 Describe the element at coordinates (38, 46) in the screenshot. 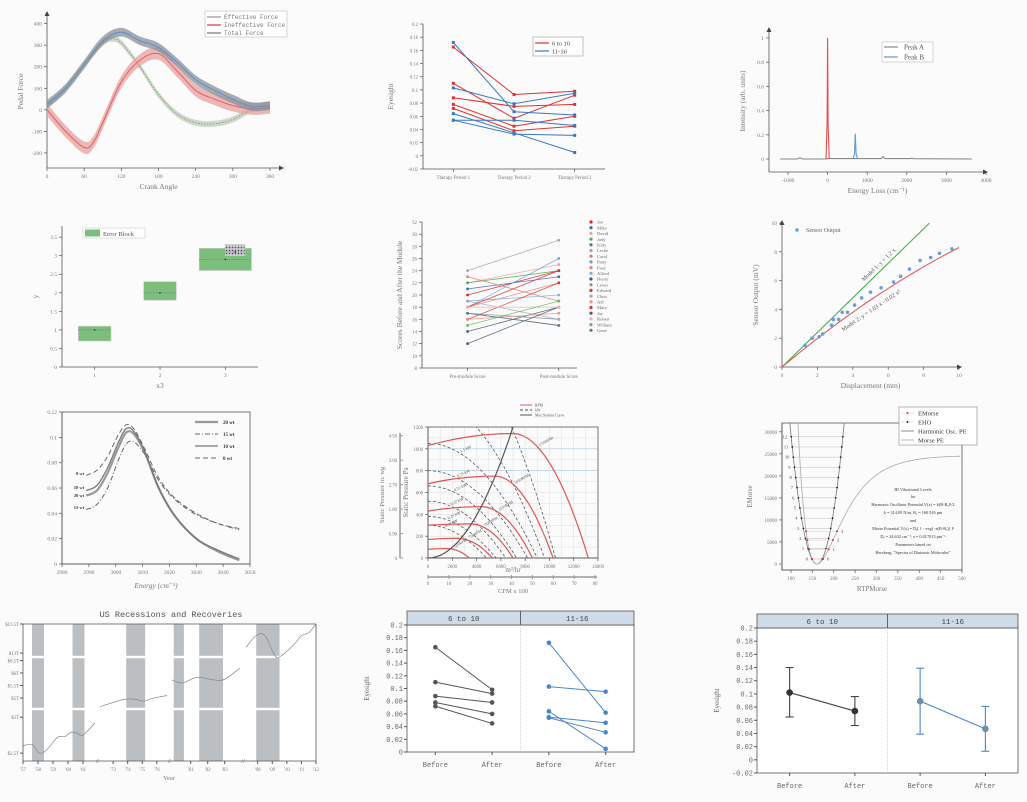

I see `y-tick-label: 300` at that location.